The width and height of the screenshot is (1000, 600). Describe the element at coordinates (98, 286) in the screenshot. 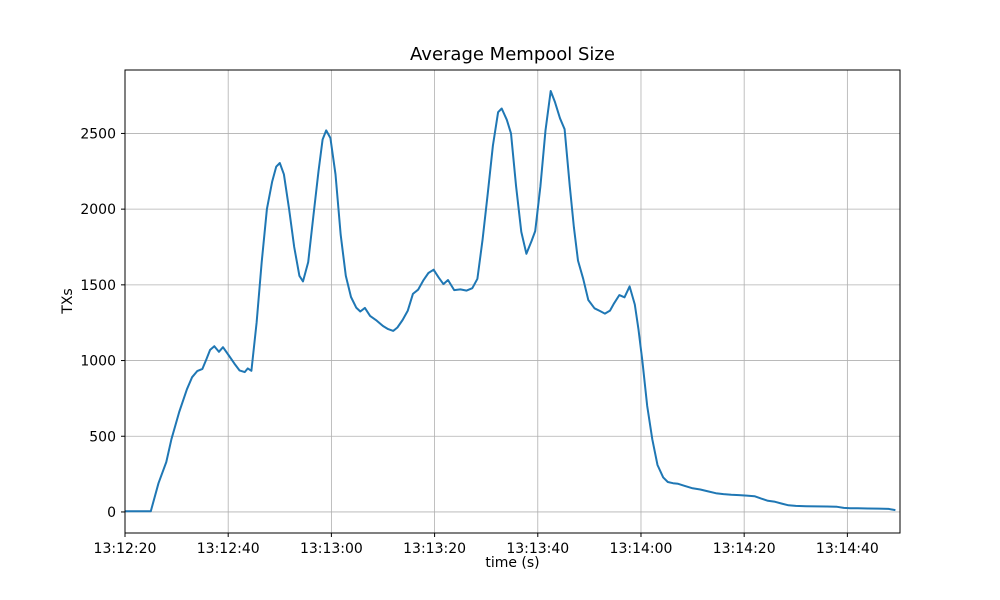

I see `y-tick-label: 1500` at that location.